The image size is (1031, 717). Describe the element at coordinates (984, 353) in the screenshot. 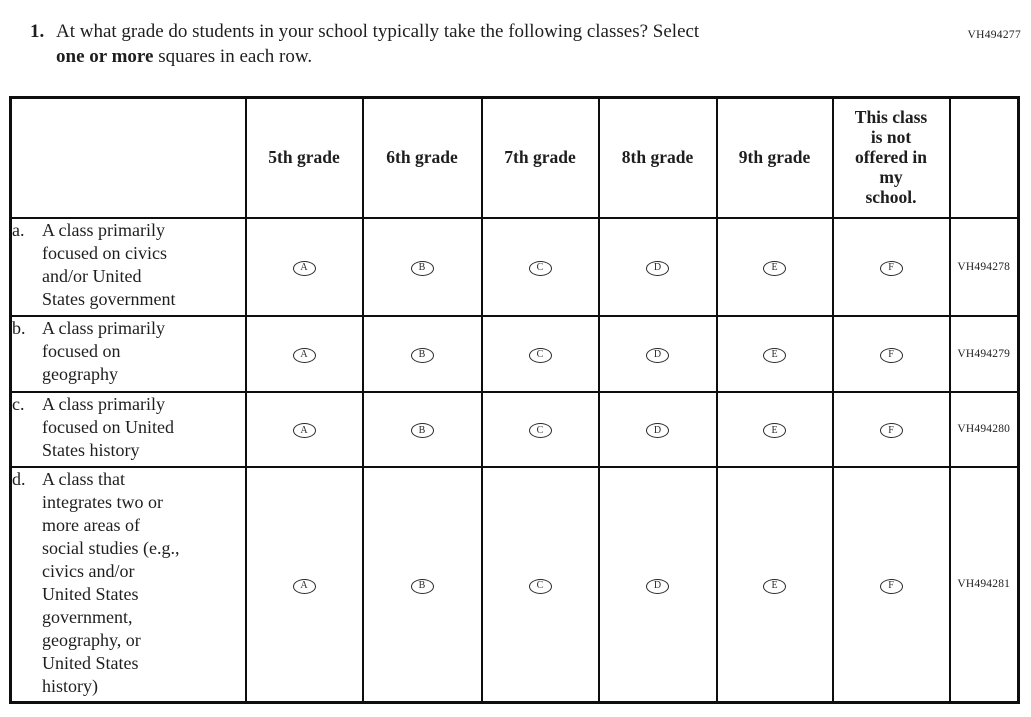

I see `row-b-code: VH494279` at that location.